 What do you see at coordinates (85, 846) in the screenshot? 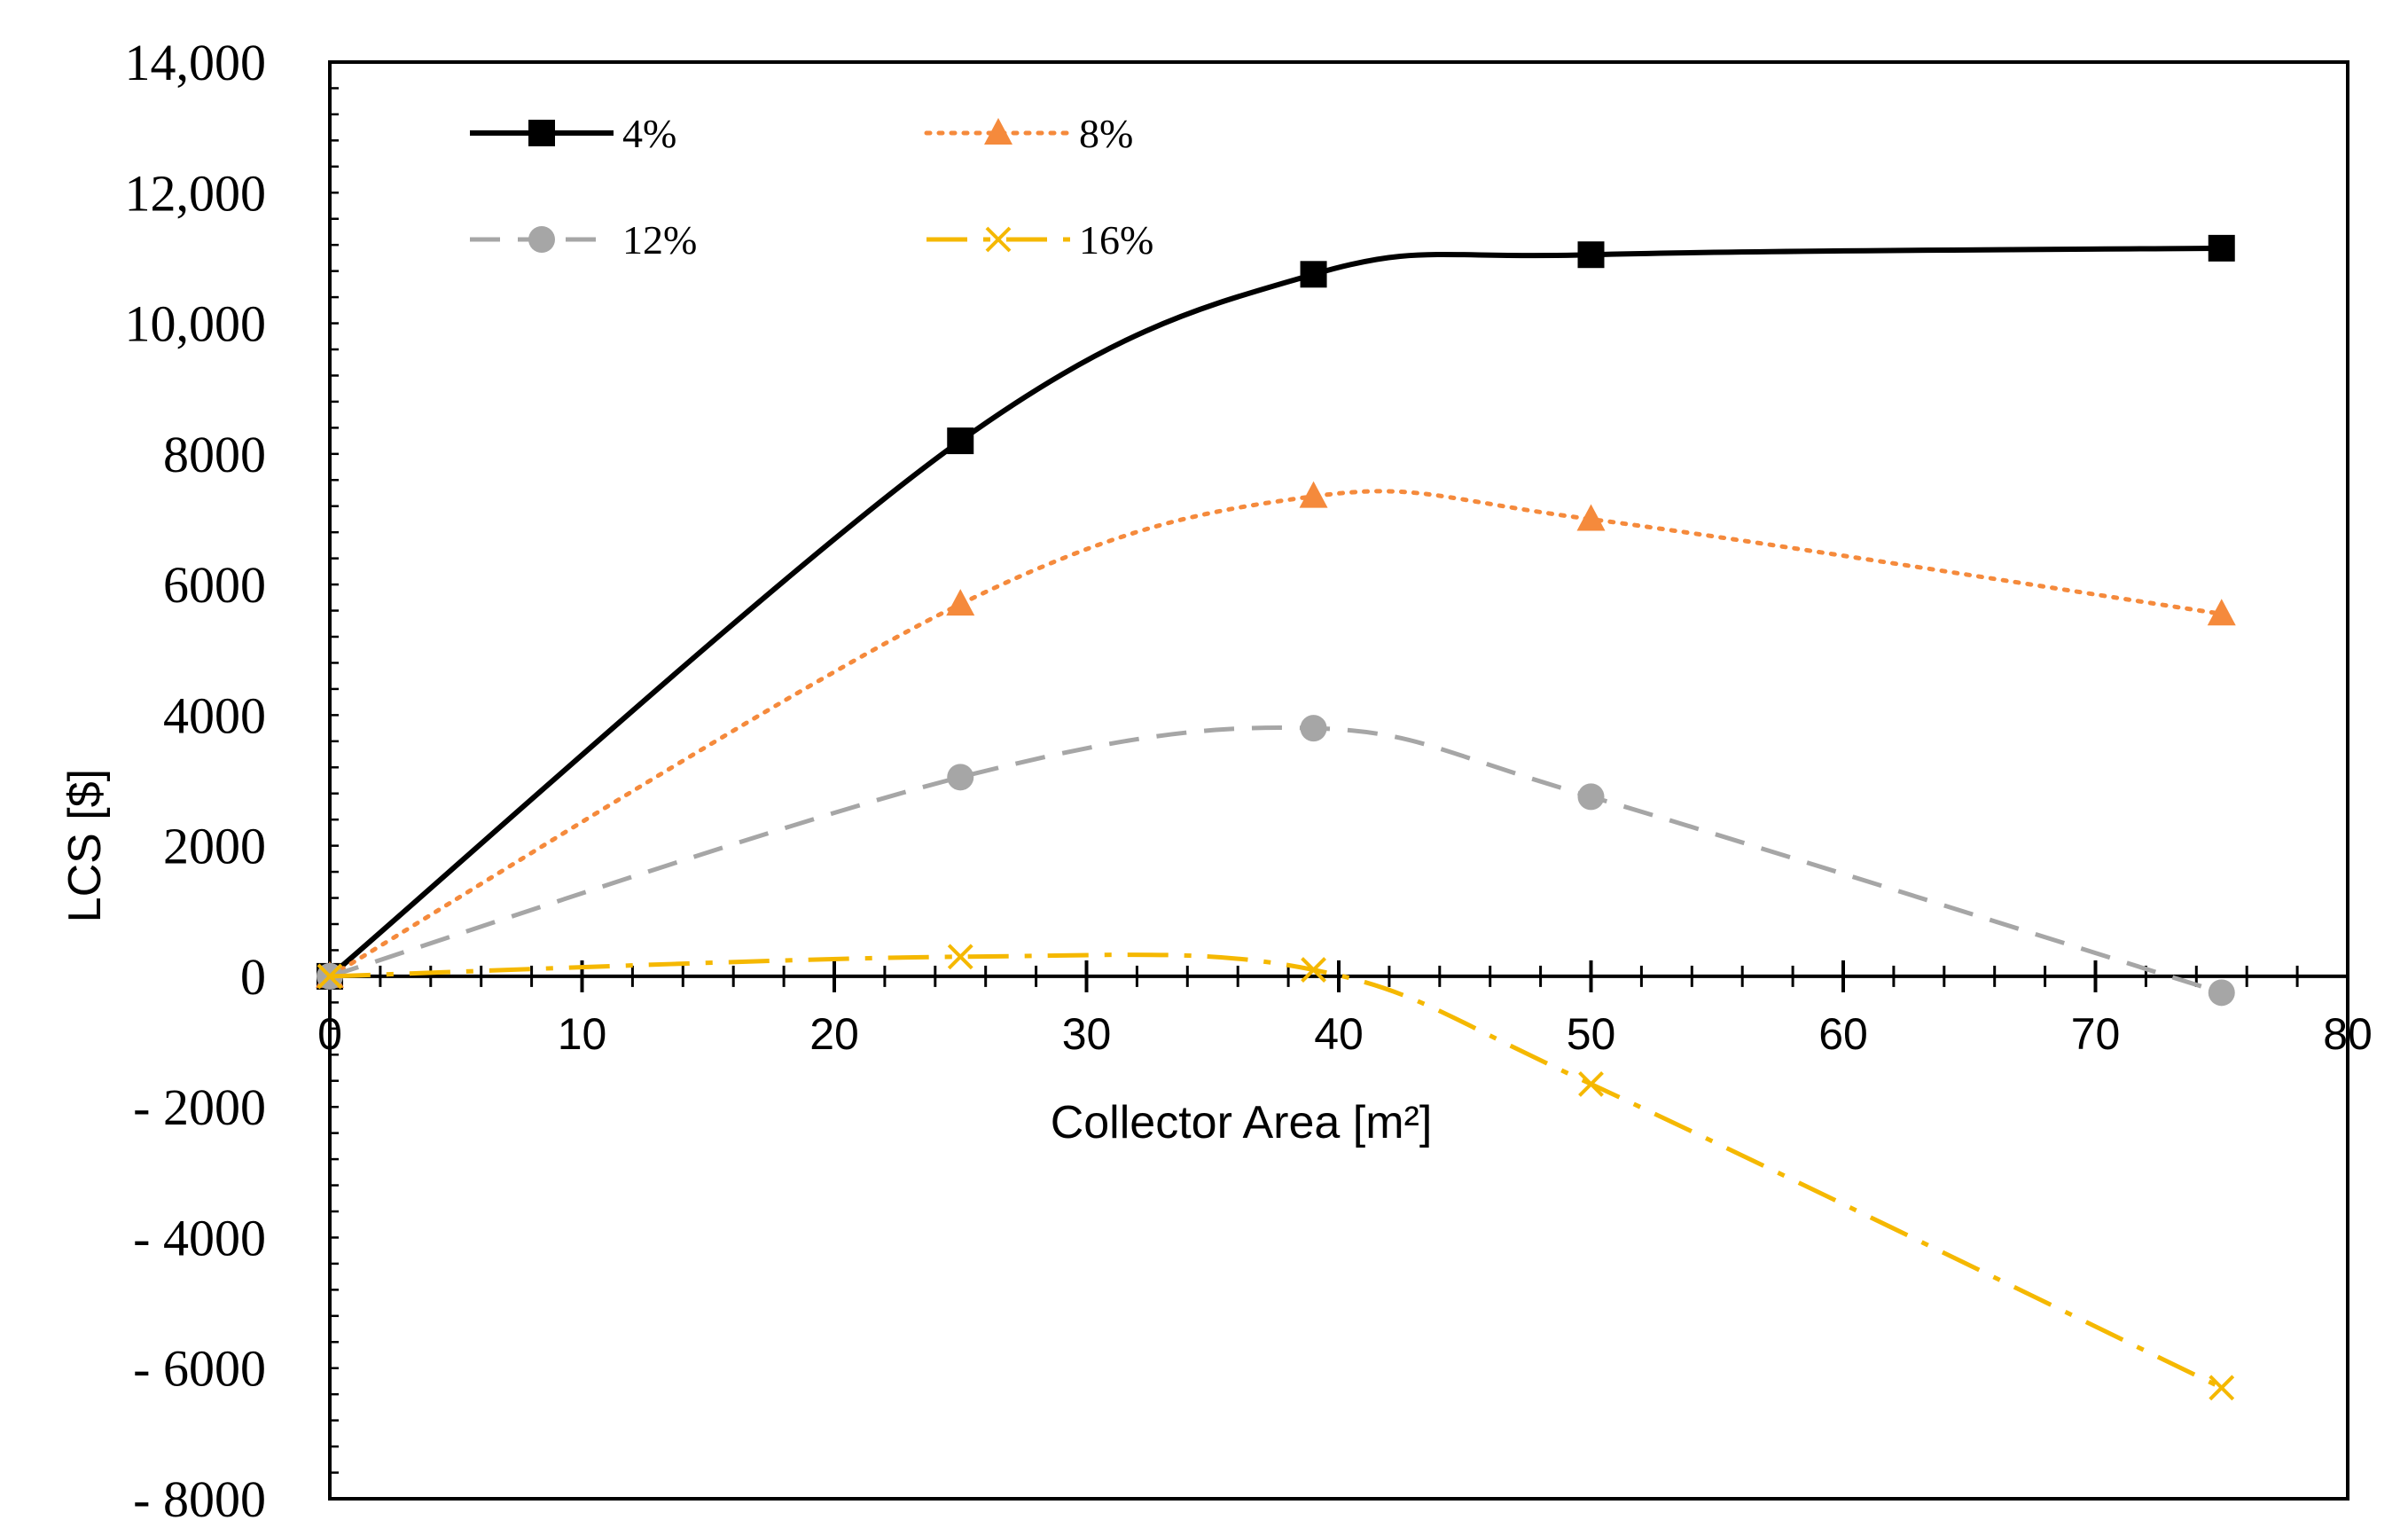
I see `y-axis-title: LCS [$]` at bounding box center [85, 846].